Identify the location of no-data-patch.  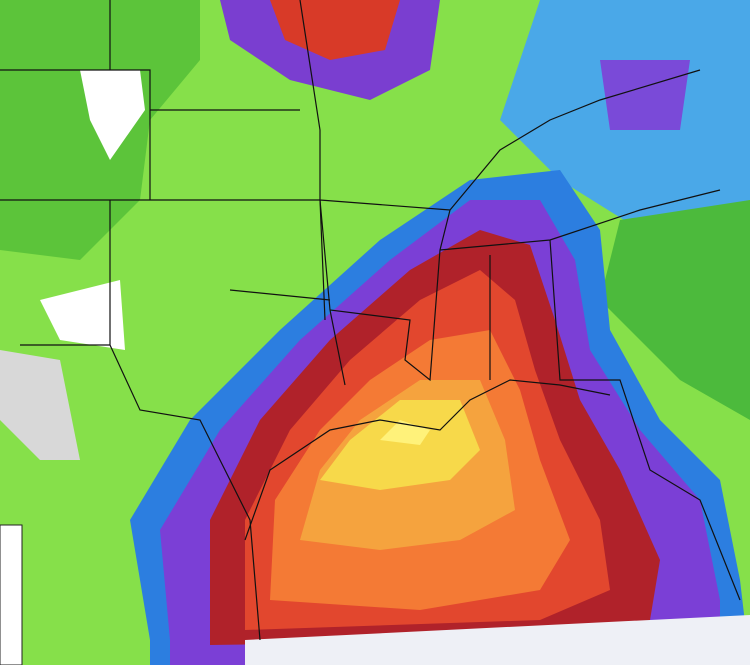
(92, 210).